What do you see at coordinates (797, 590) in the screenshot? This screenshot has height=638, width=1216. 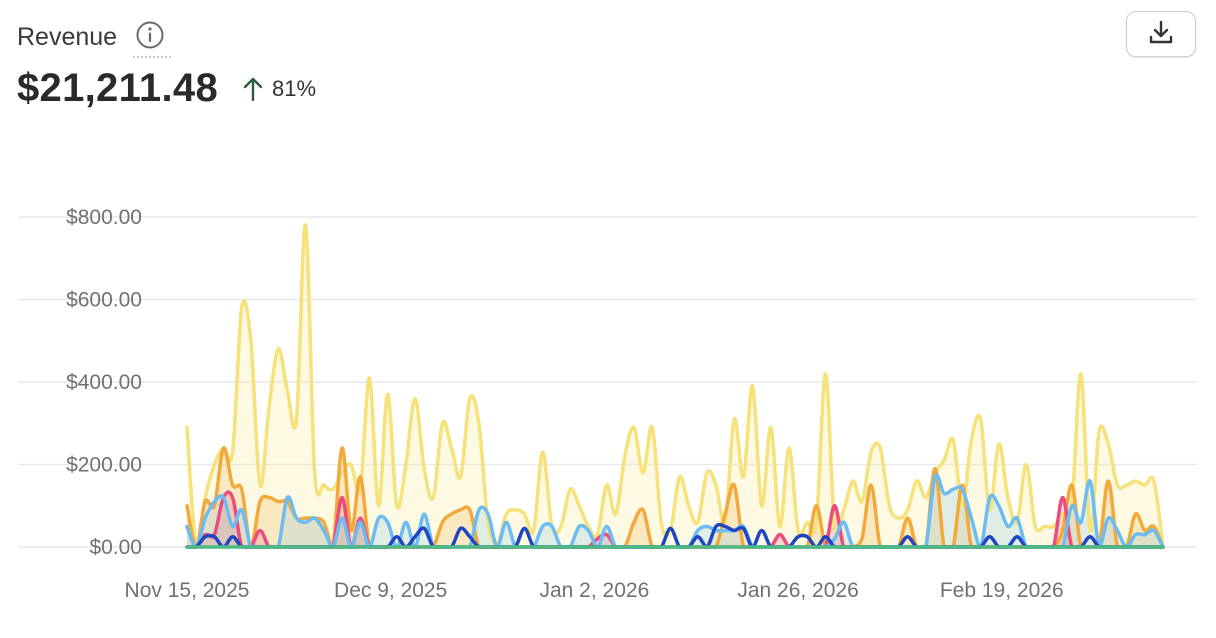 I see `x-tick-label: Jan 26, 2026` at bounding box center [797, 590].